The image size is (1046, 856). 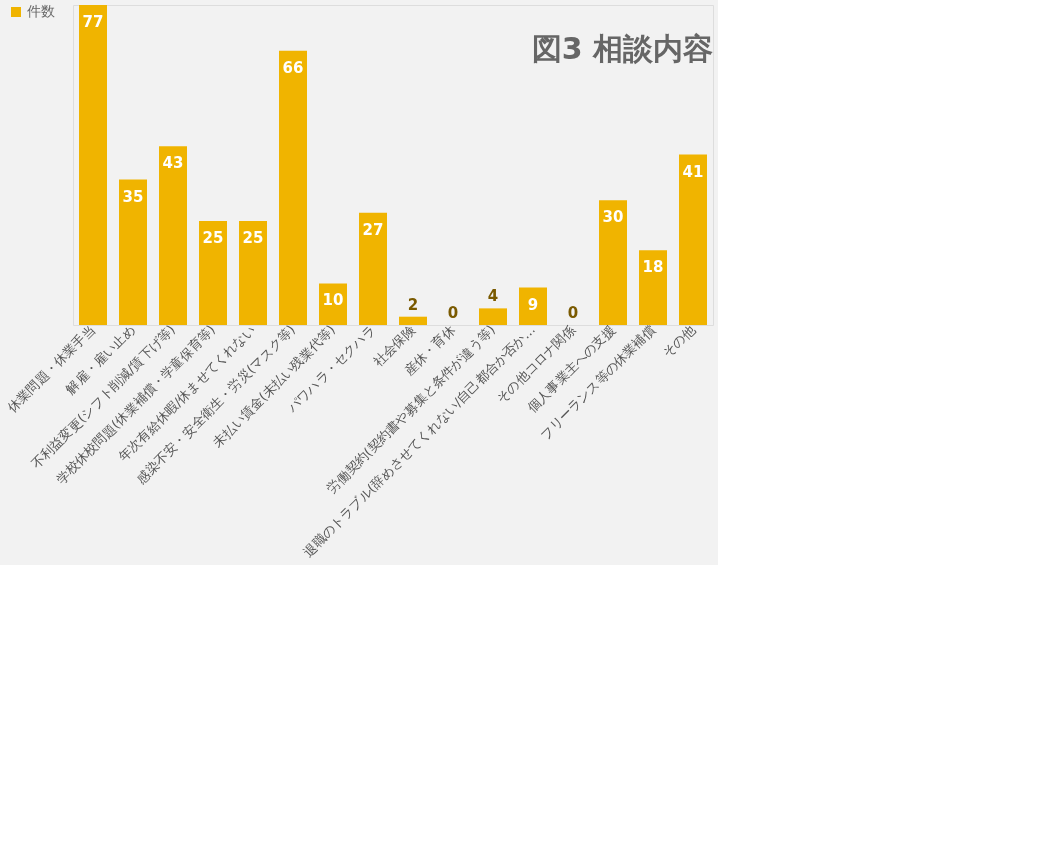 What do you see at coordinates (173, 163) in the screenshot?
I see `data-label: 43` at bounding box center [173, 163].